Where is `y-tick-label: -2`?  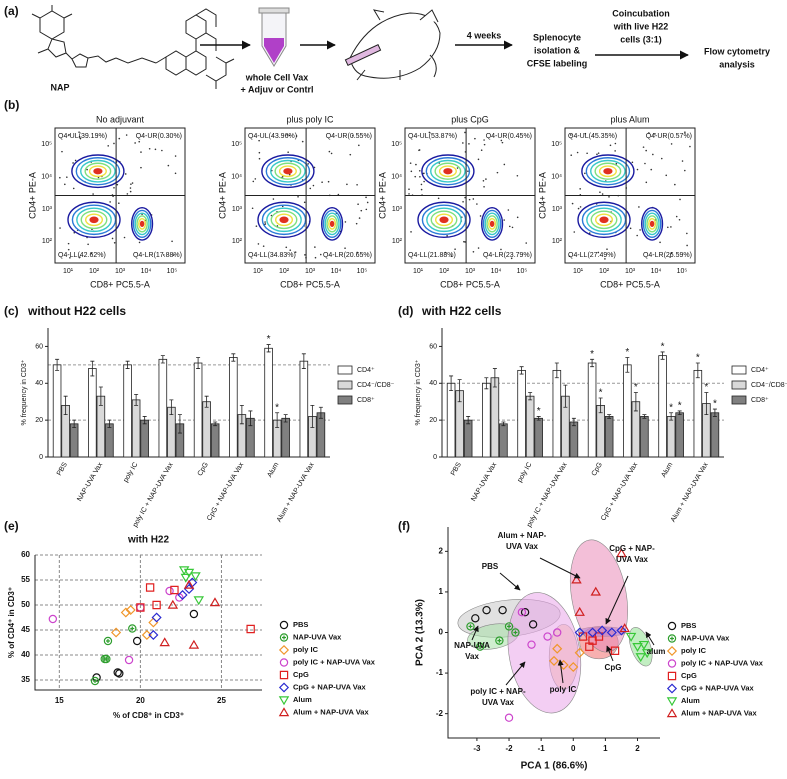 y-tick-label: -2 is located at coordinates (440, 713).